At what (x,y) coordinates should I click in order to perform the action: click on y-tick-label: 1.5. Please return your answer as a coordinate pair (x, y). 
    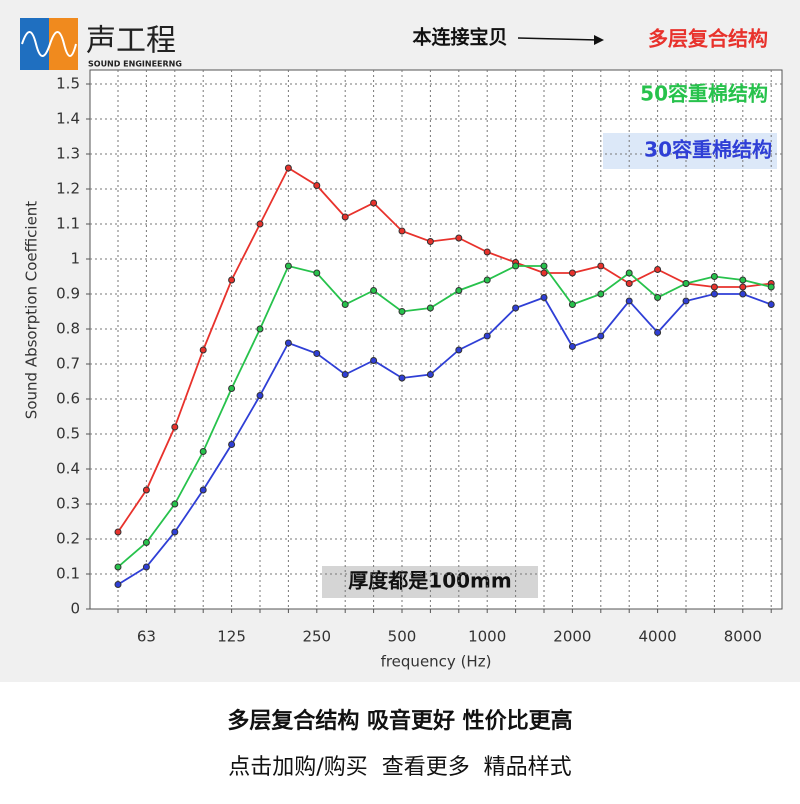
    Looking at the image, I should click on (68, 84).